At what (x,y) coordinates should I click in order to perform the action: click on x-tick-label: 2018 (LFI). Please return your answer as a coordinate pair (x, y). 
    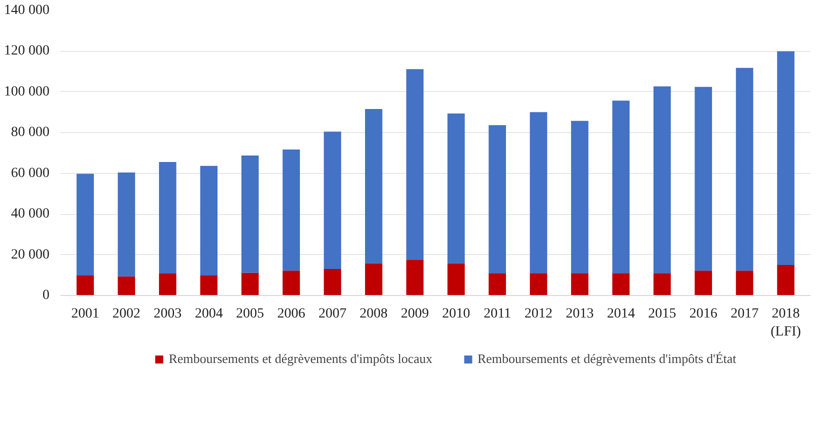
    Looking at the image, I should click on (786, 323).